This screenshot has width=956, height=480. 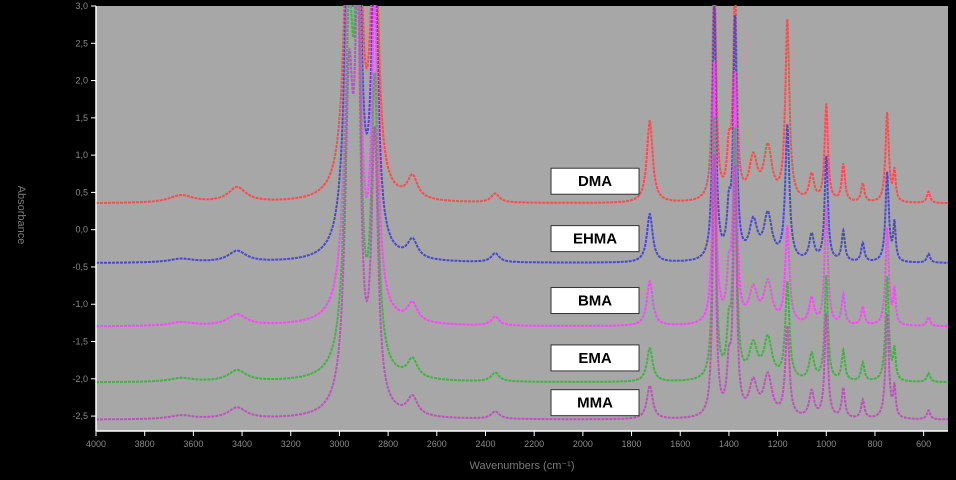 I want to click on series-label-bma: BMA, so click(x=595, y=301).